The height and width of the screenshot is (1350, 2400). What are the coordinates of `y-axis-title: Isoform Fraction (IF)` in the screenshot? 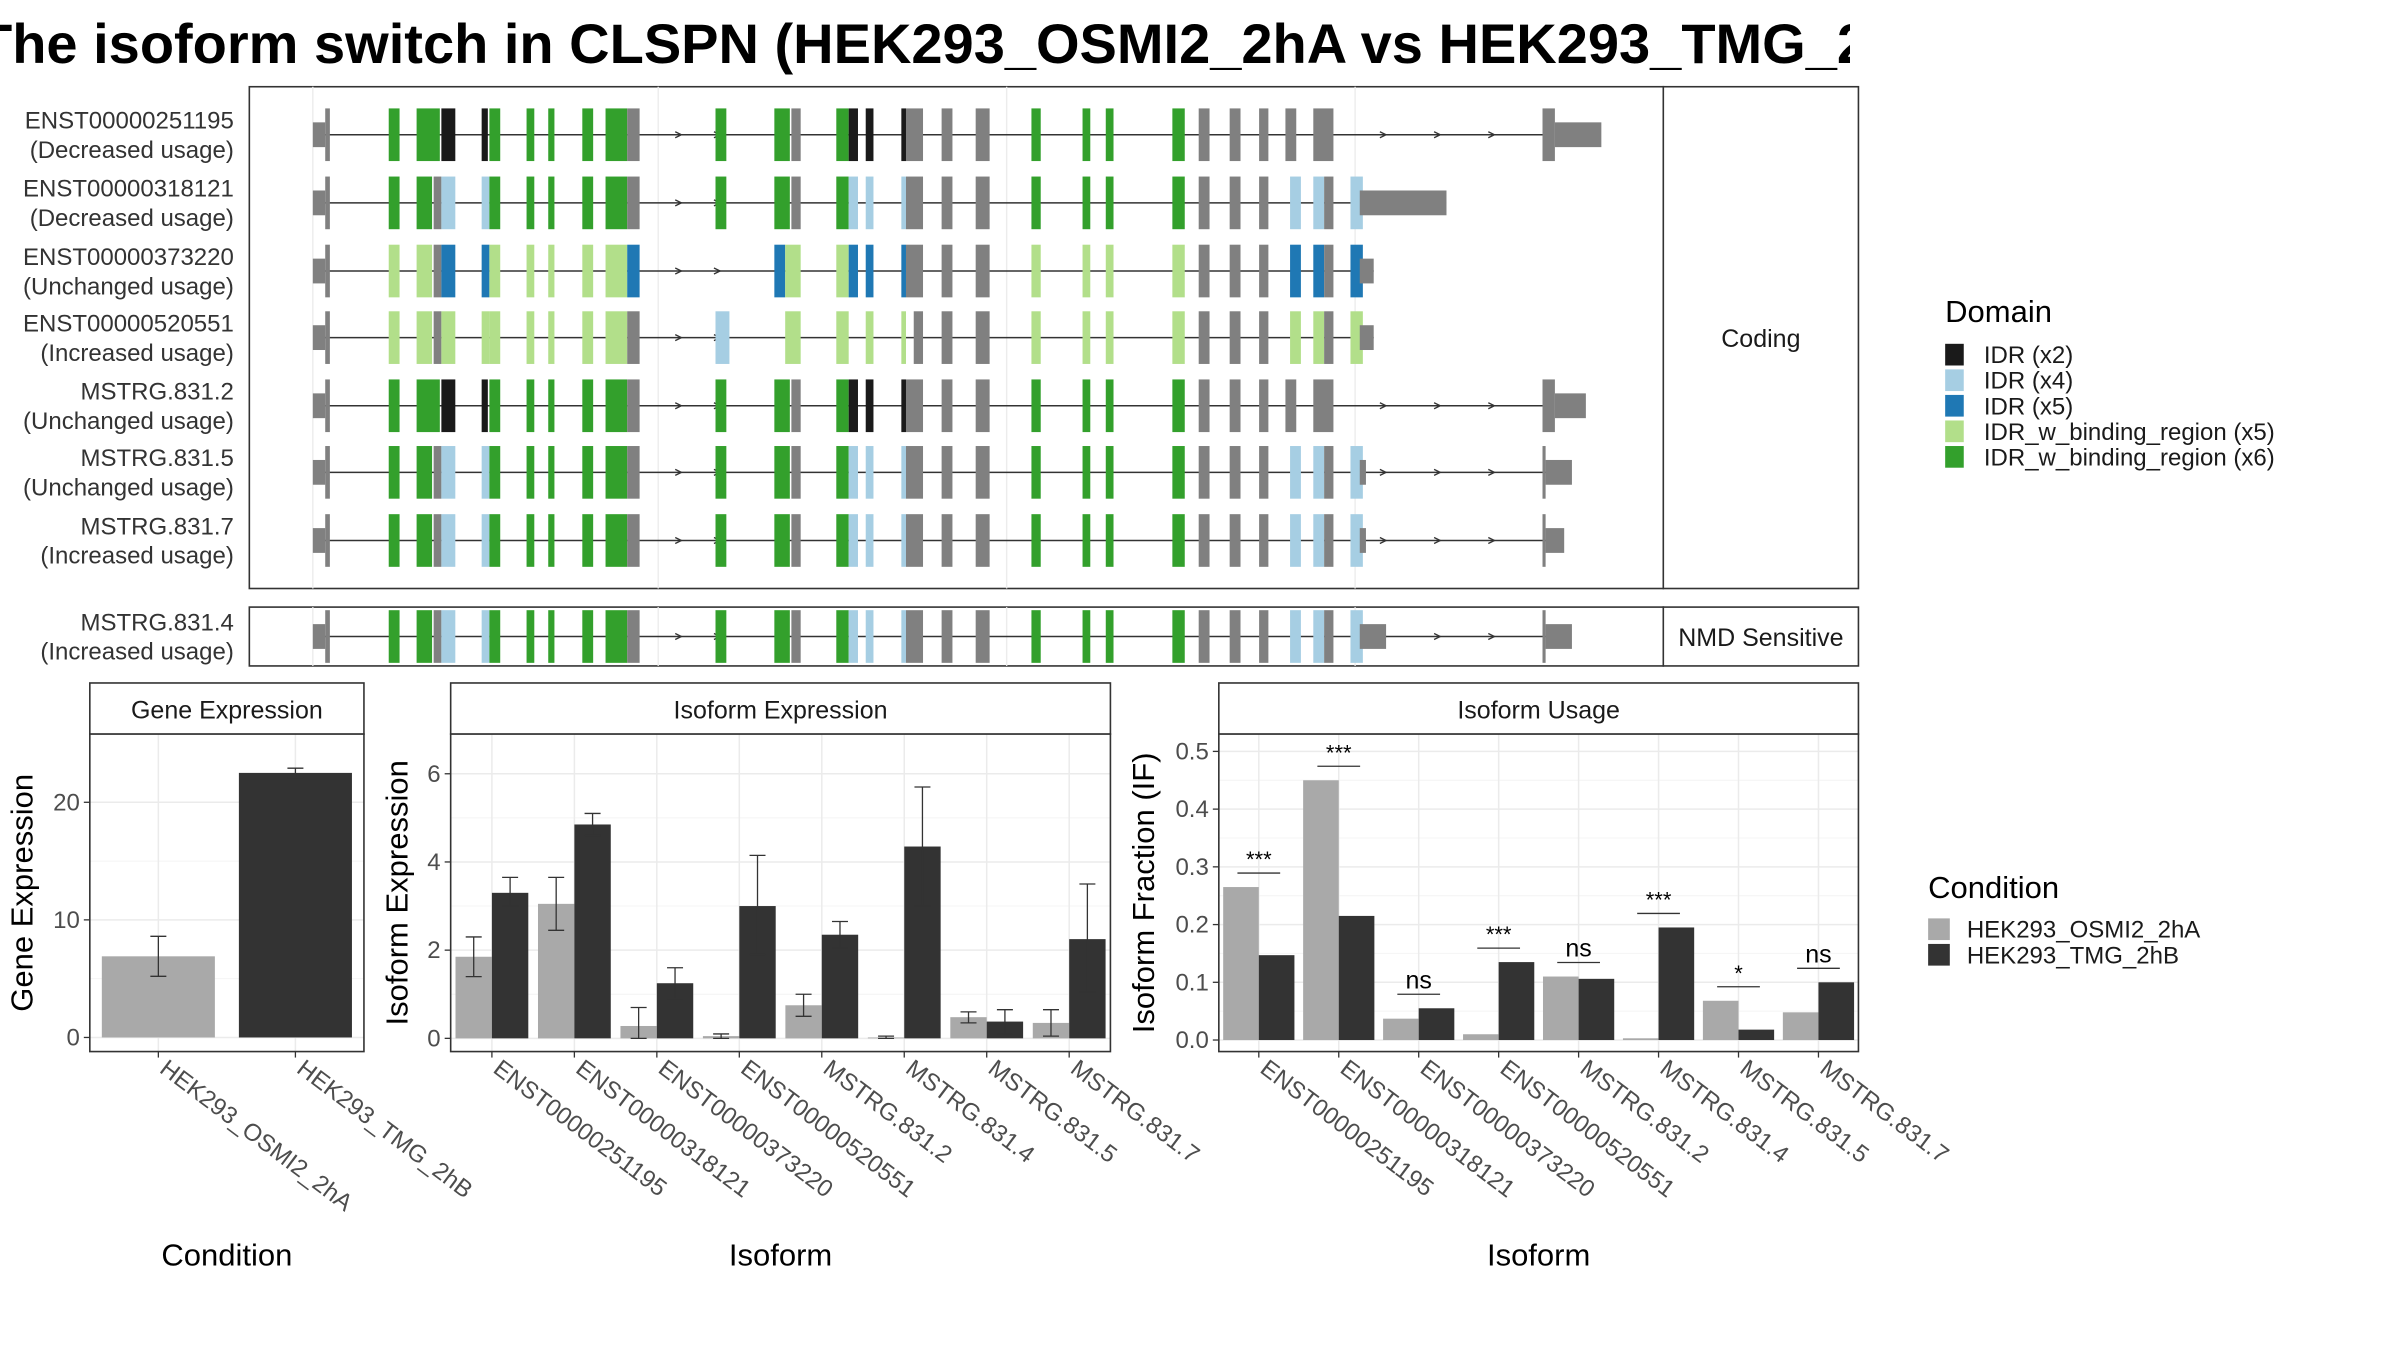 It's located at (1143, 892).